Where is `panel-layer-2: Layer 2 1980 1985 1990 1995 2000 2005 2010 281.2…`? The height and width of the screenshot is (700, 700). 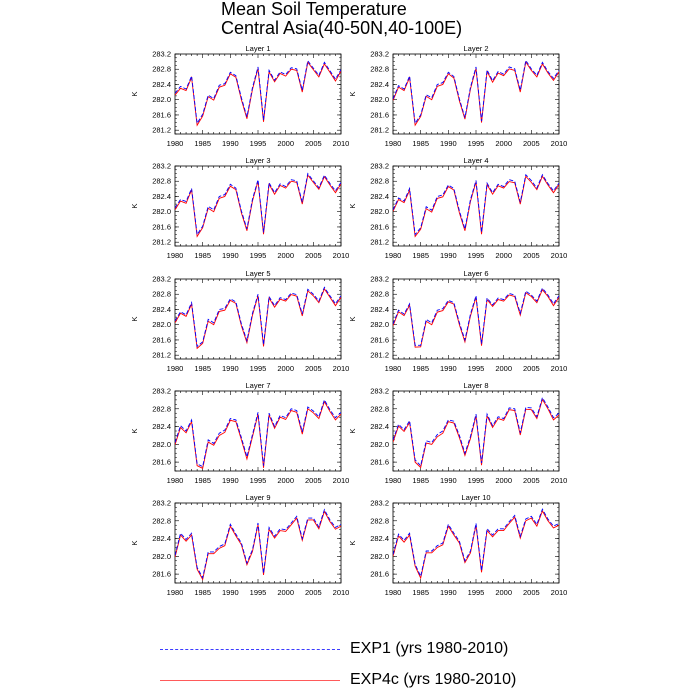 panel-layer-2: Layer 2 1980 1985 1990 1995 2000 2005 2010 281.2… is located at coordinates (457, 96).